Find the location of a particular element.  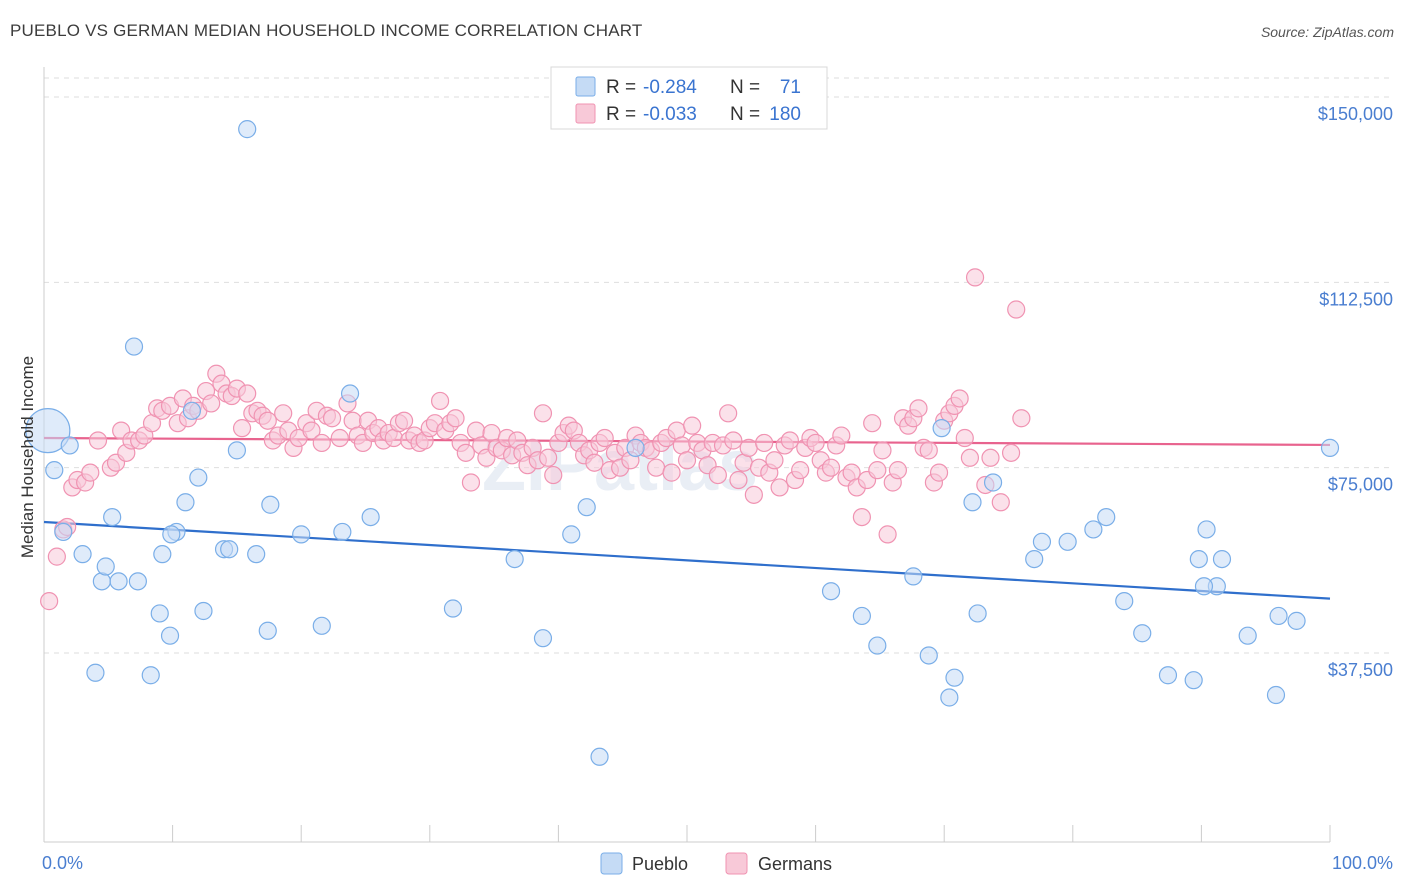

stats-legend: R = -0.284 N = 71 R = -0.033 N = 180 is located at coordinates (689, 98).